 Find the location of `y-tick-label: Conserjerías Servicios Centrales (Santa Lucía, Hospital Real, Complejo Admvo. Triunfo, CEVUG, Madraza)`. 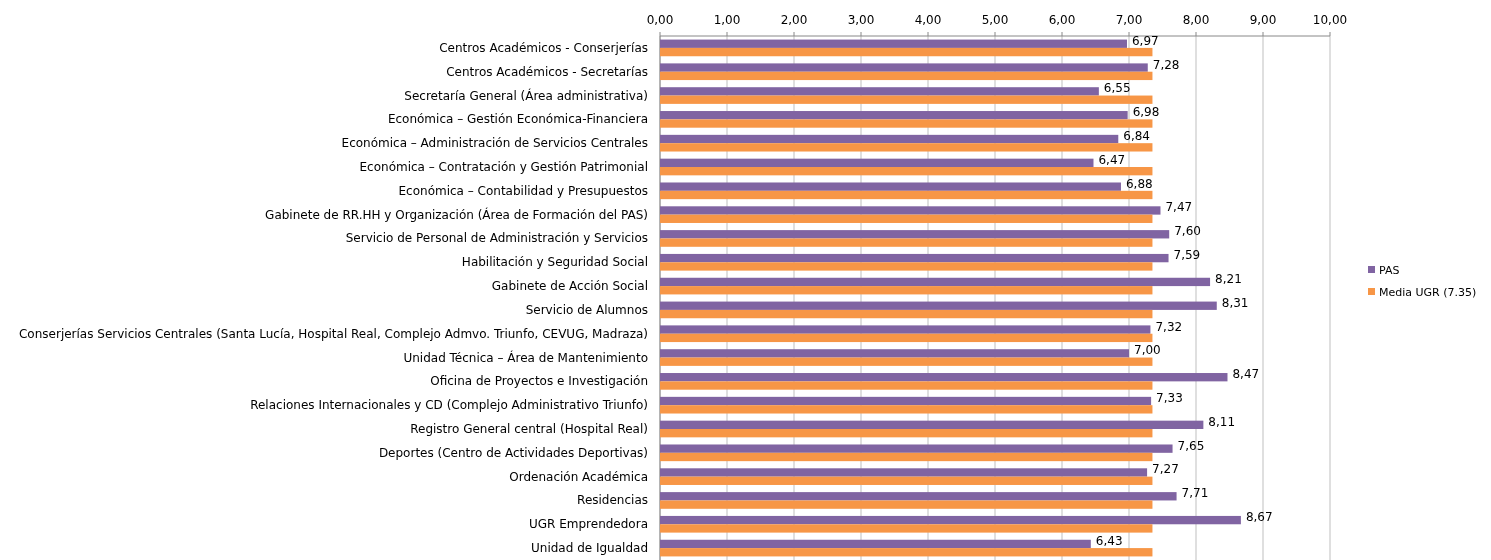

y-tick-label: Conserjerías Servicios Centrales (Santa Lucía, Hospital Real, Complejo Admvo. Triunfo, CEVUG, Madraza) is located at coordinates (333, 333).